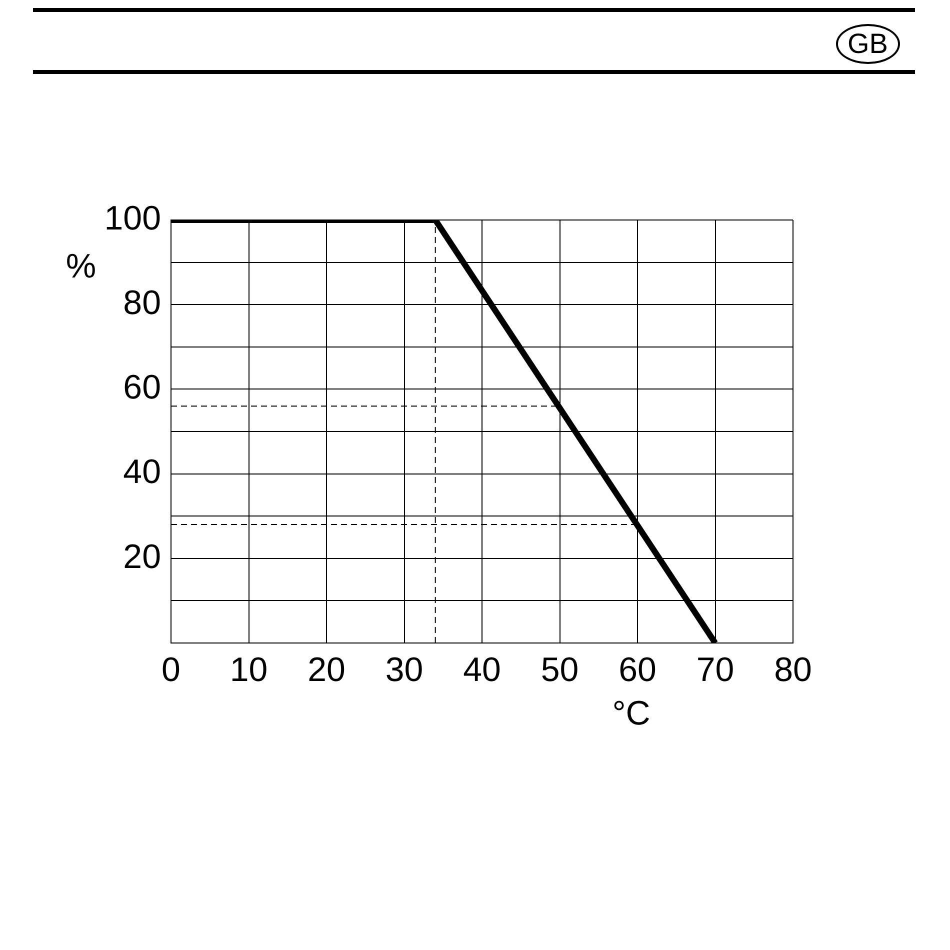  I want to click on y-tick-label: 60, so click(142, 387).